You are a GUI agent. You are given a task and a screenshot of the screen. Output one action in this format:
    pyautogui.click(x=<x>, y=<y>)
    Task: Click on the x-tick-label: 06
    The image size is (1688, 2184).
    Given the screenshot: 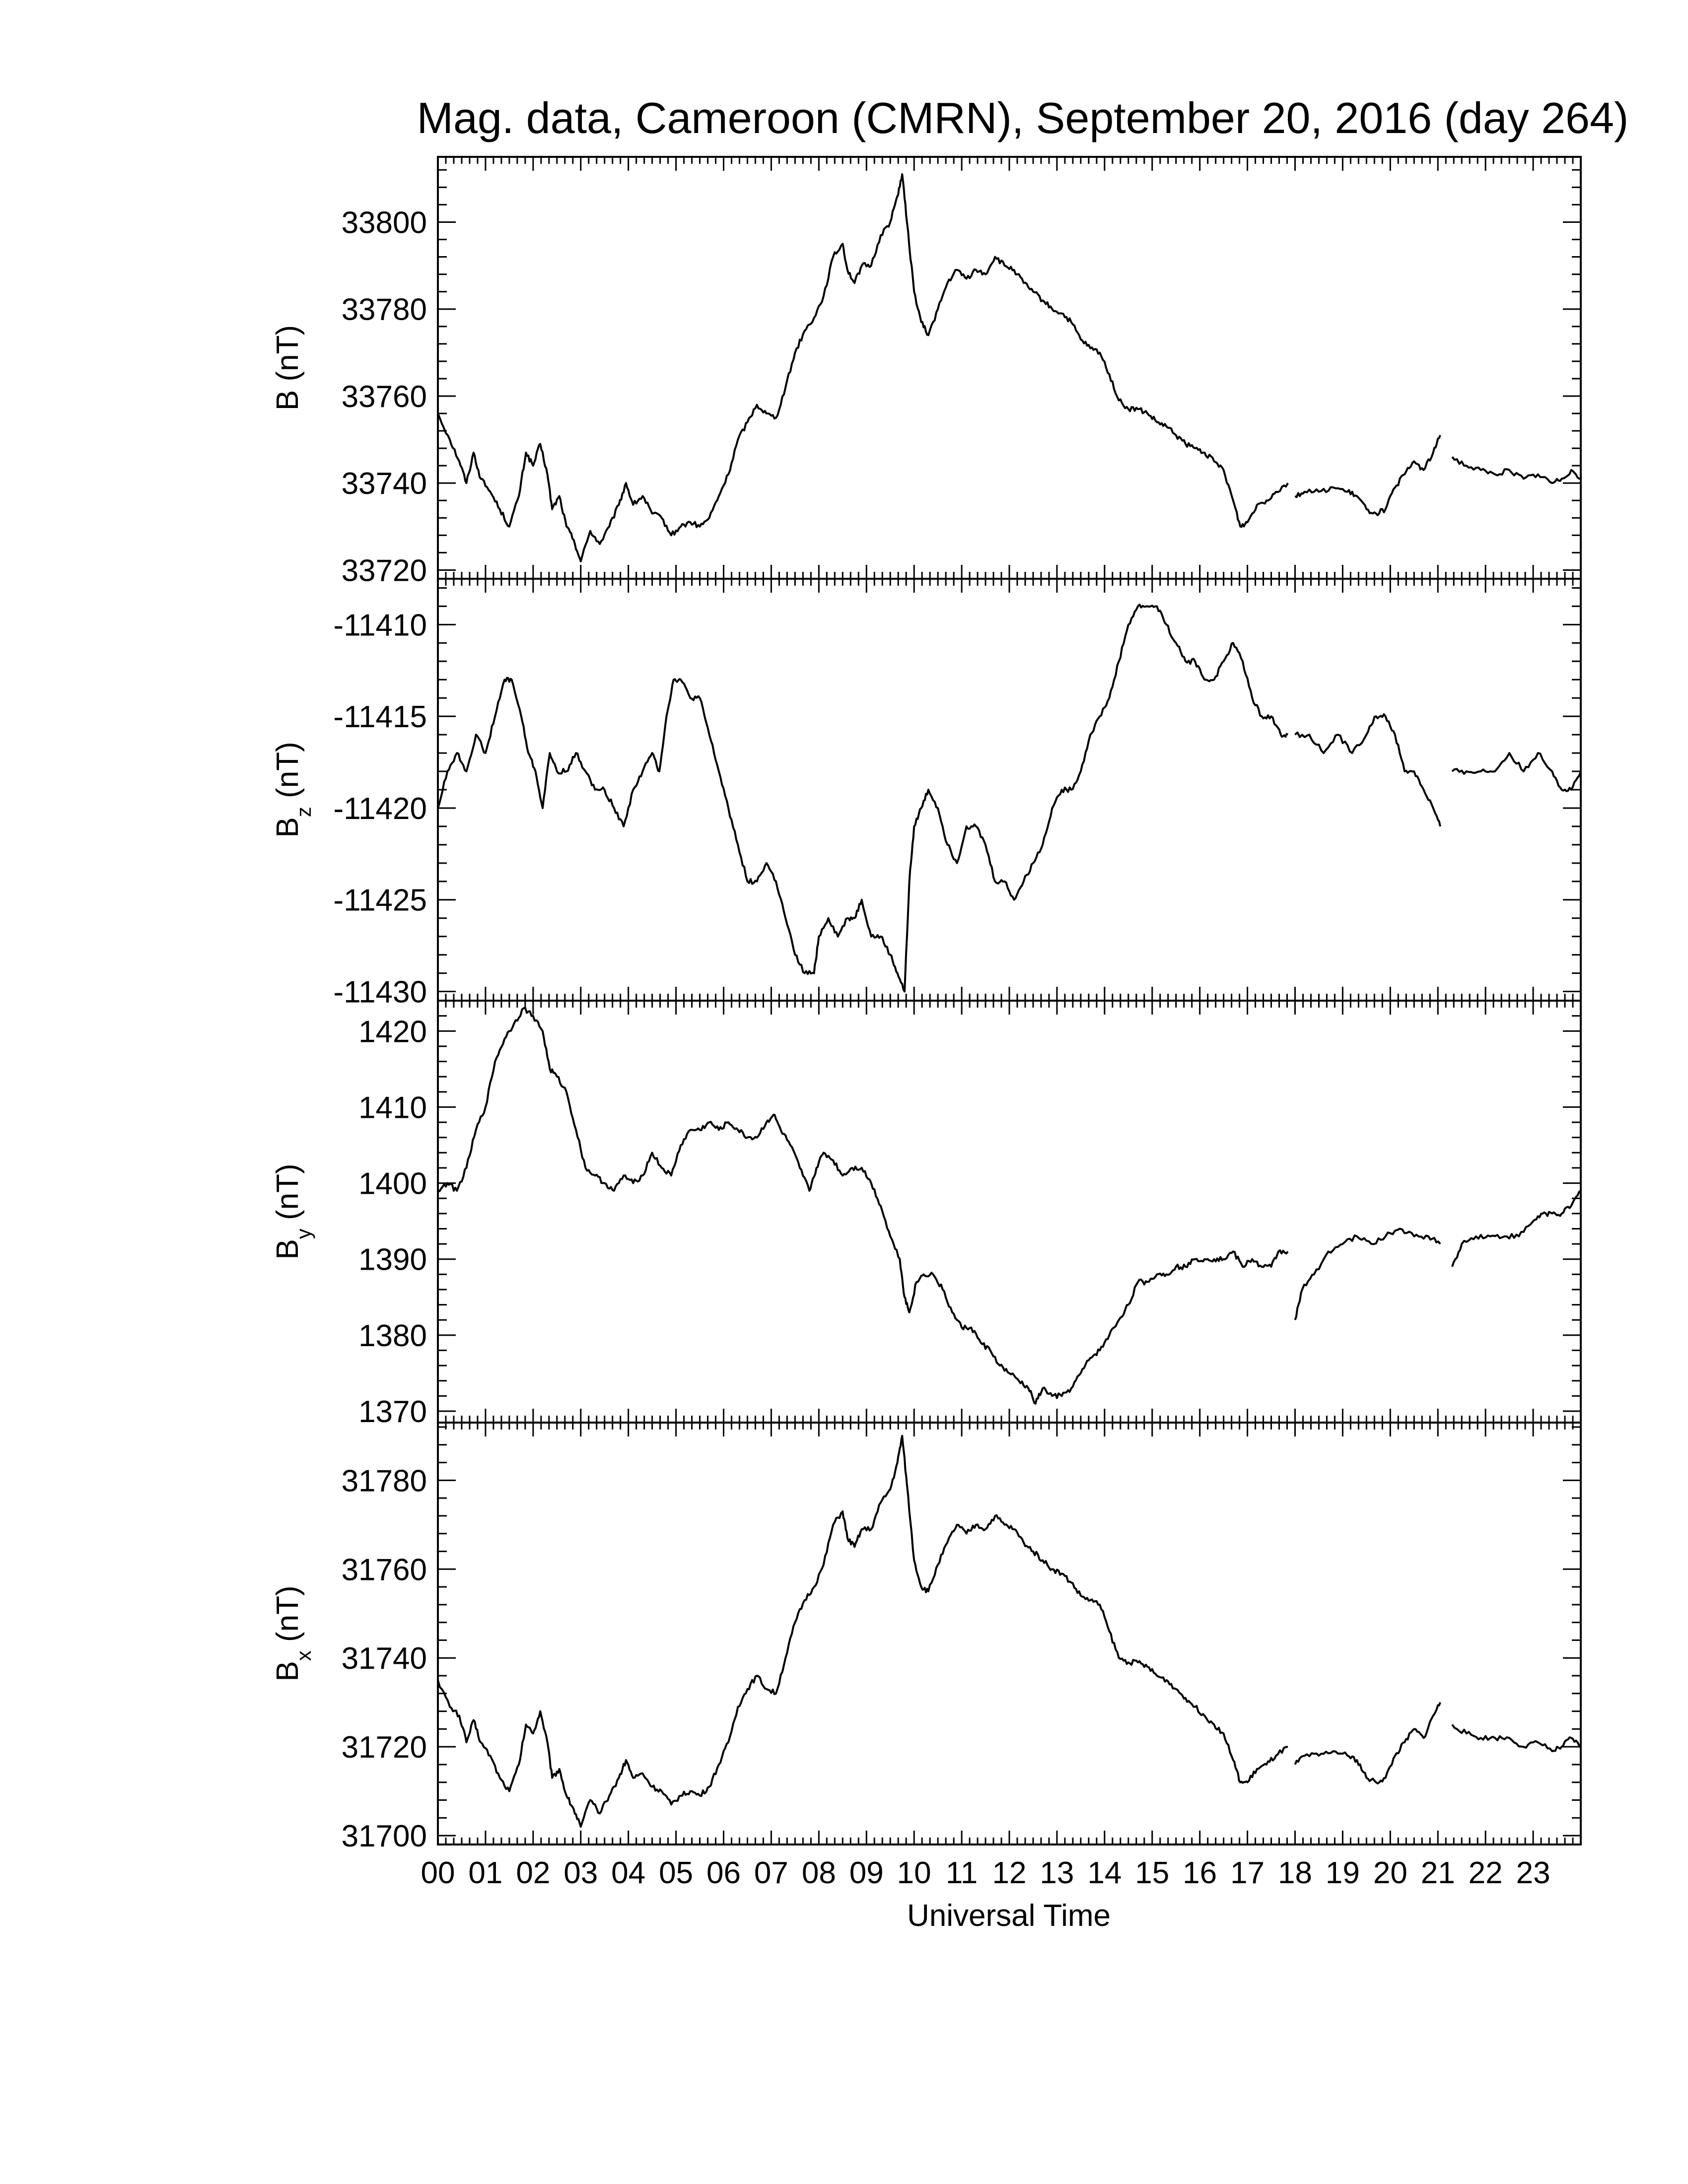 What is the action you would take?
    pyautogui.click(x=723, y=1873)
    